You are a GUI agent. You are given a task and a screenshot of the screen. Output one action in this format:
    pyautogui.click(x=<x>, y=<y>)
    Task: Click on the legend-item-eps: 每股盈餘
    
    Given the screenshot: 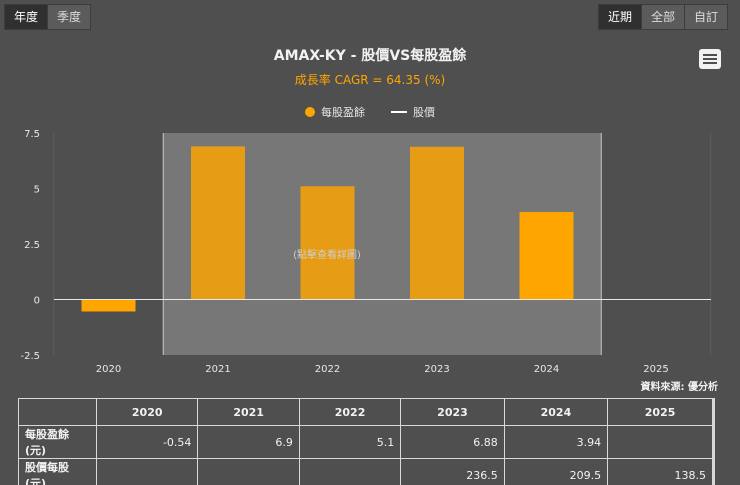 What is the action you would take?
    pyautogui.click(x=335, y=112)
    